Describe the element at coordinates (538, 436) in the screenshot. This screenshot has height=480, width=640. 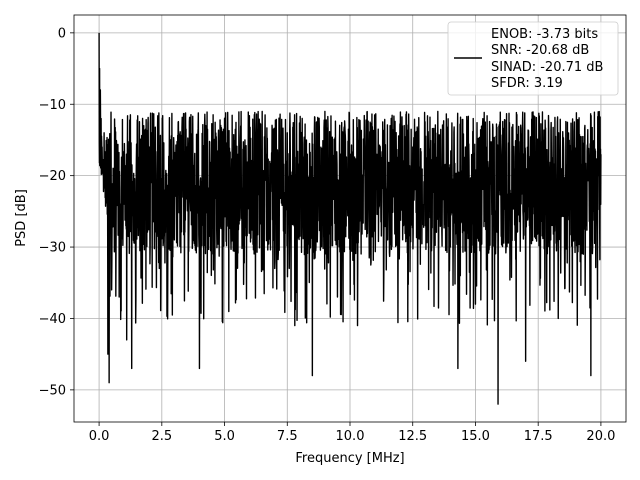
I see `x-tick-label: 17.5` at that location.